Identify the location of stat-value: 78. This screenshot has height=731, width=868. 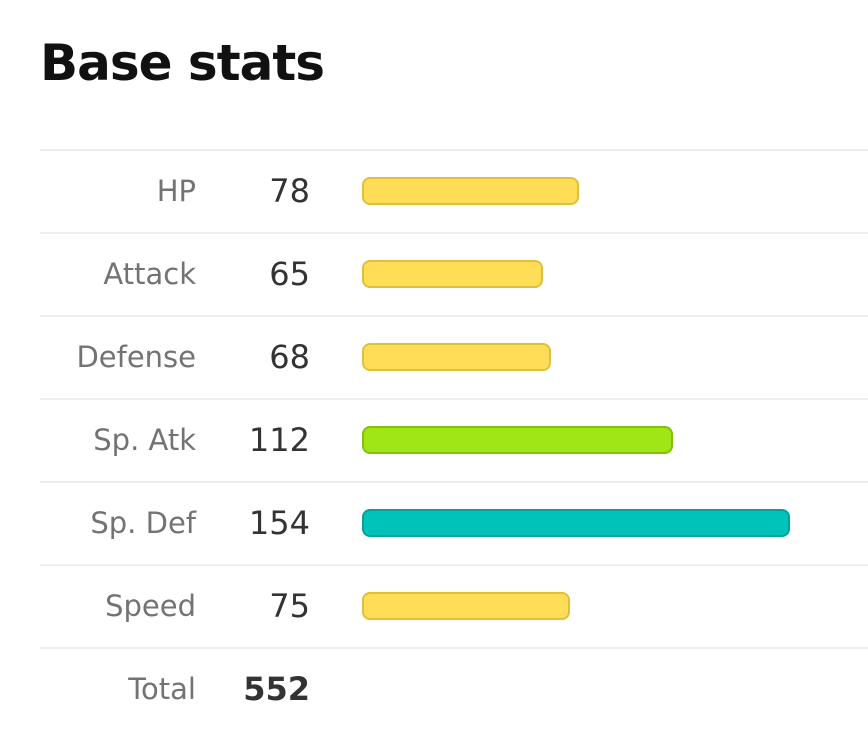
(289, 191).